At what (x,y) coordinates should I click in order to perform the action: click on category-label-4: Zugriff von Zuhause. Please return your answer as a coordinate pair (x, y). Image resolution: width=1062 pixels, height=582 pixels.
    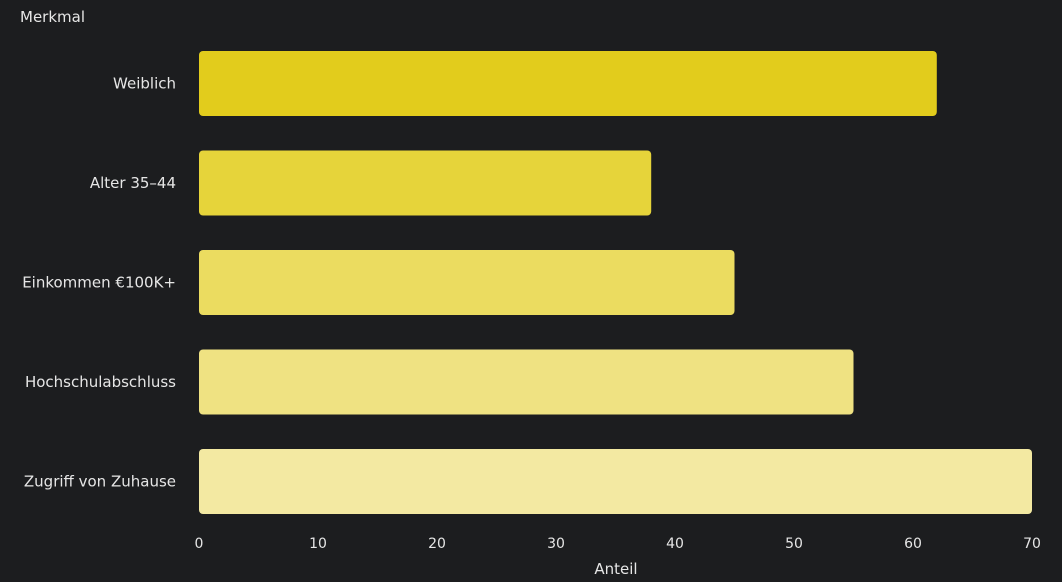
    Looking at the image, I should click on (100, 482).